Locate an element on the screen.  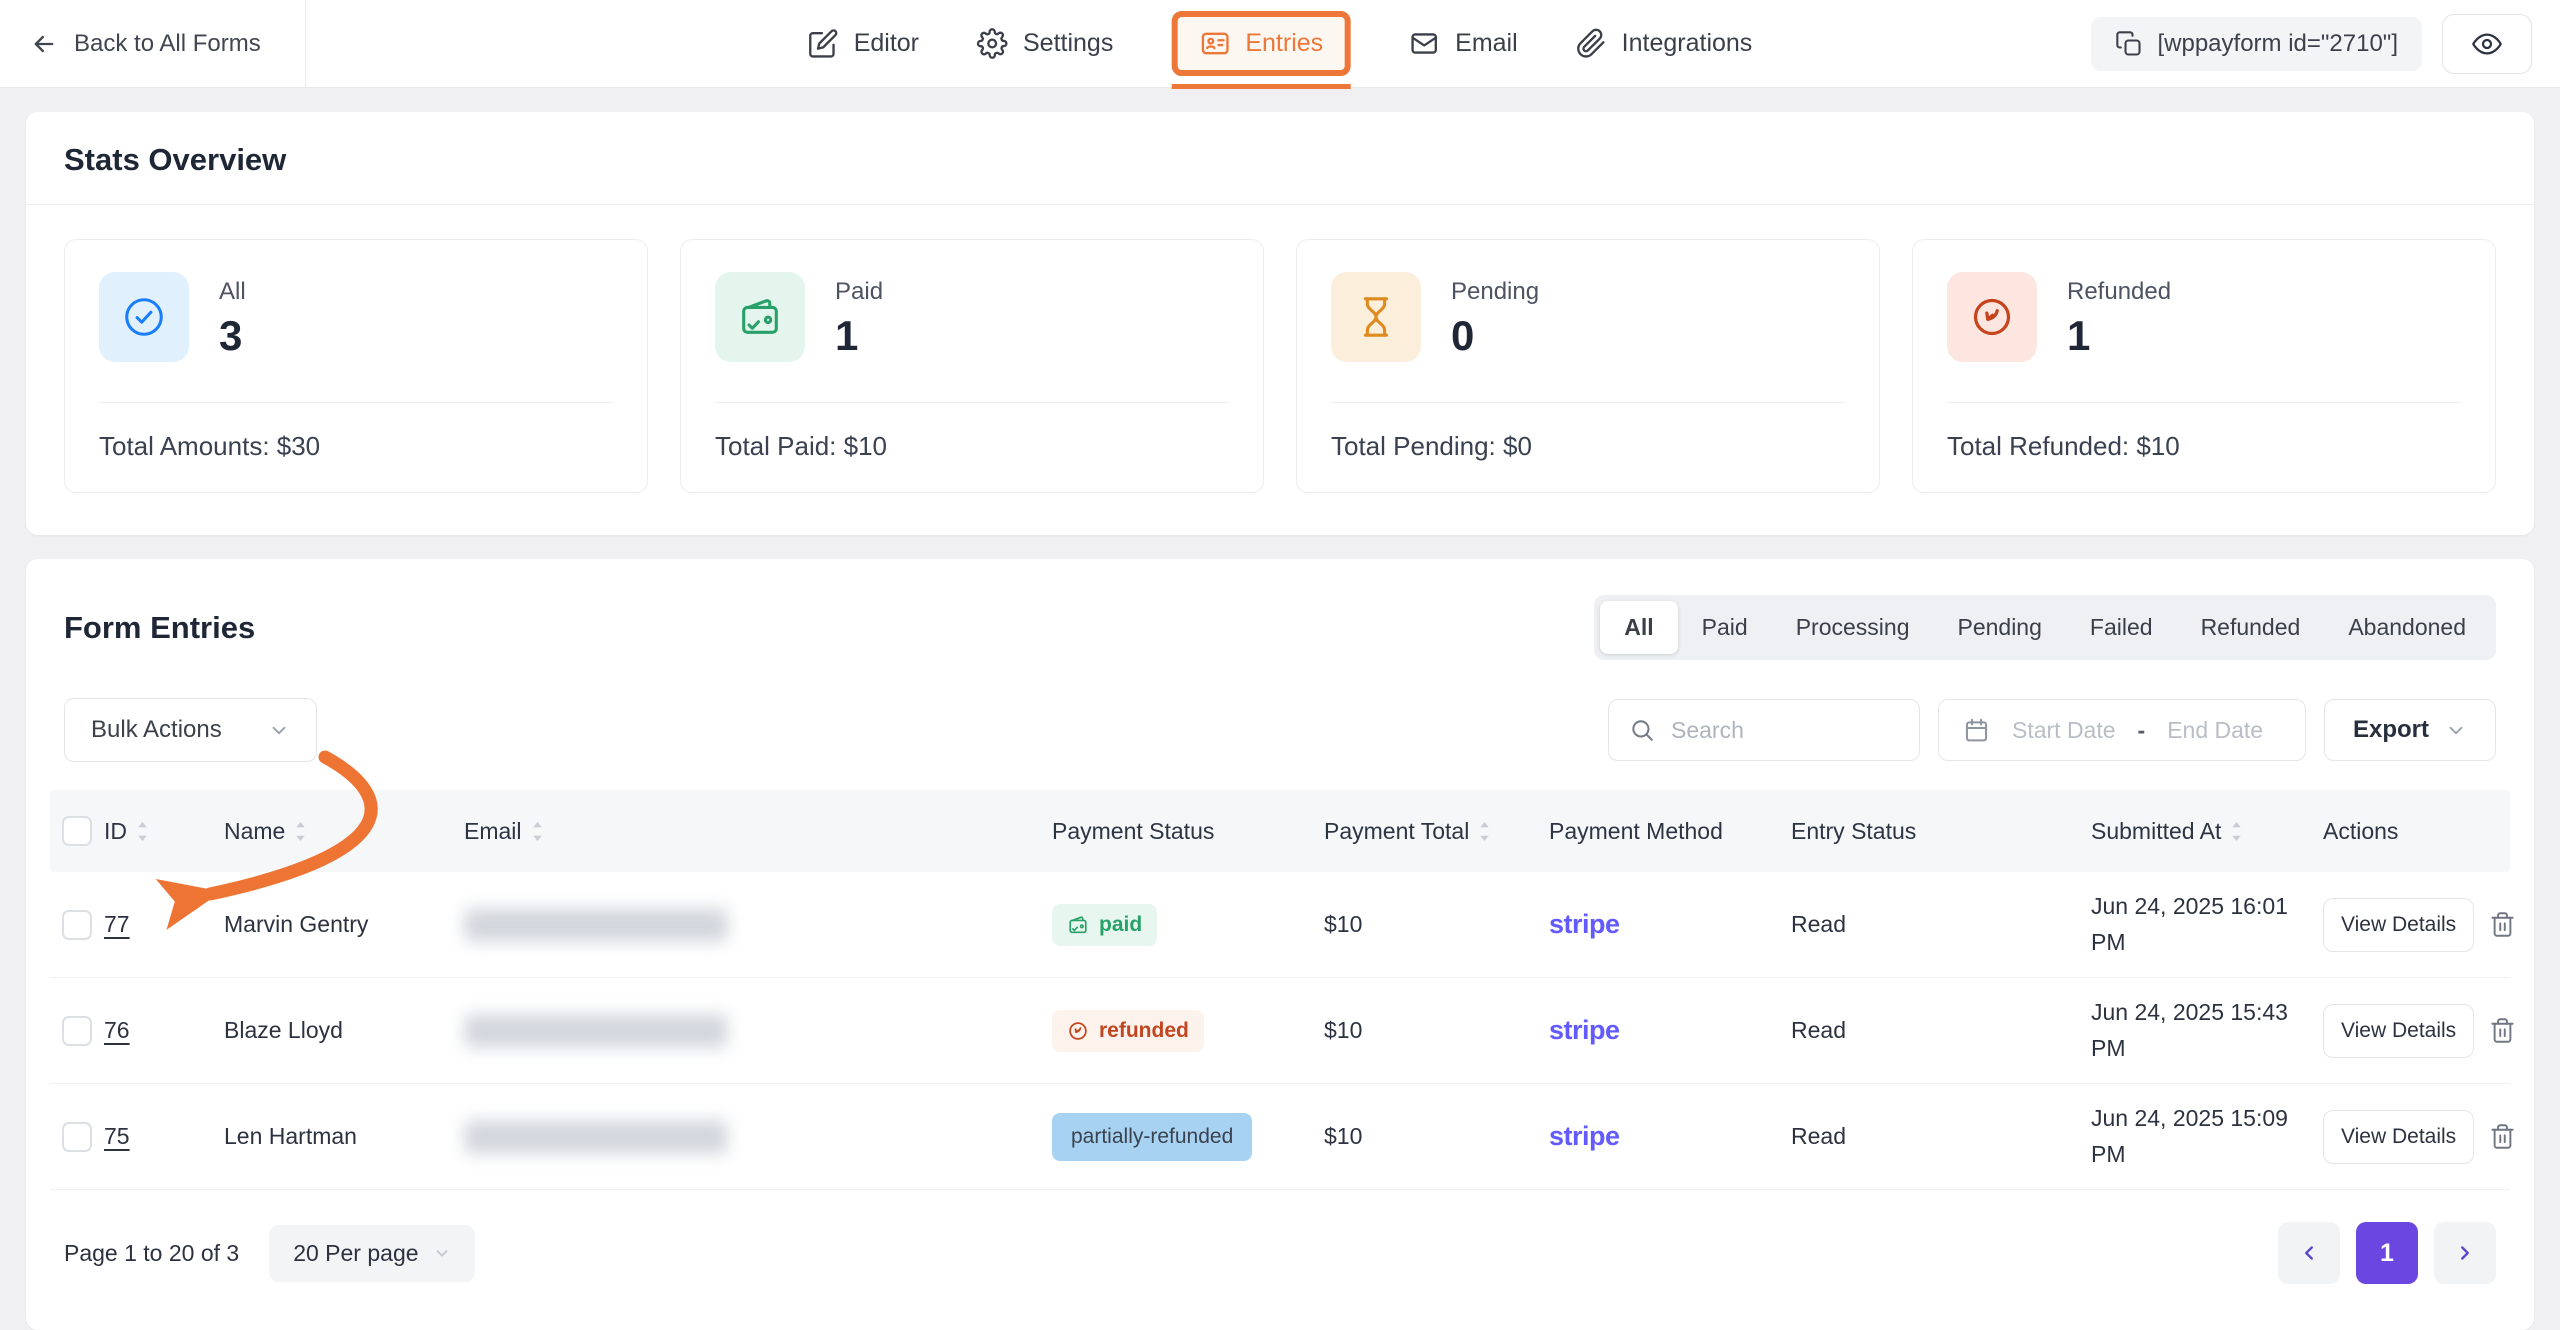
stat-card-paid: Paid 1 Total Paid: $10 is located at coordinates (972, 366).